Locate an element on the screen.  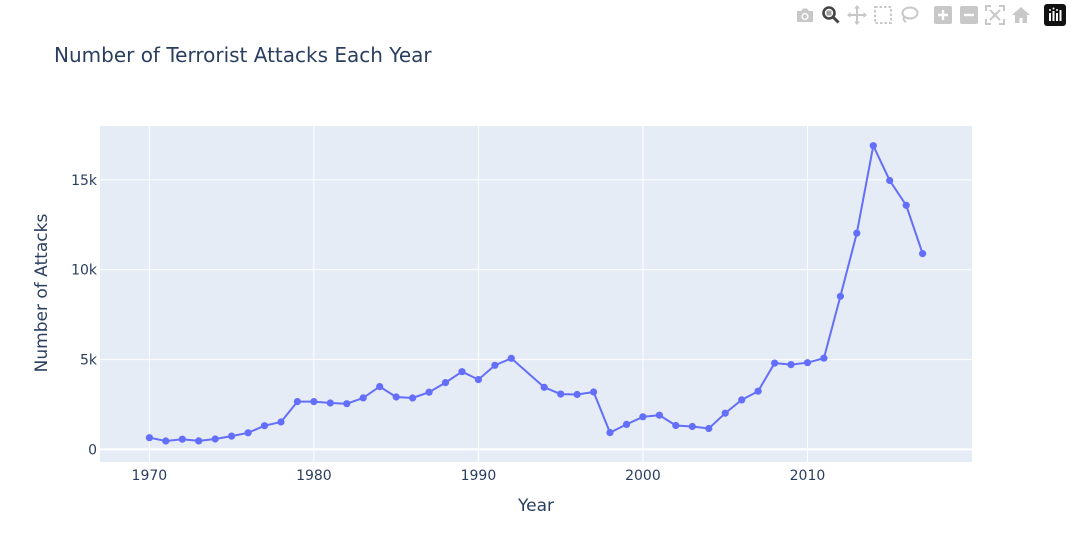
reset-axes-icon is located at coordinates (1021, 15).